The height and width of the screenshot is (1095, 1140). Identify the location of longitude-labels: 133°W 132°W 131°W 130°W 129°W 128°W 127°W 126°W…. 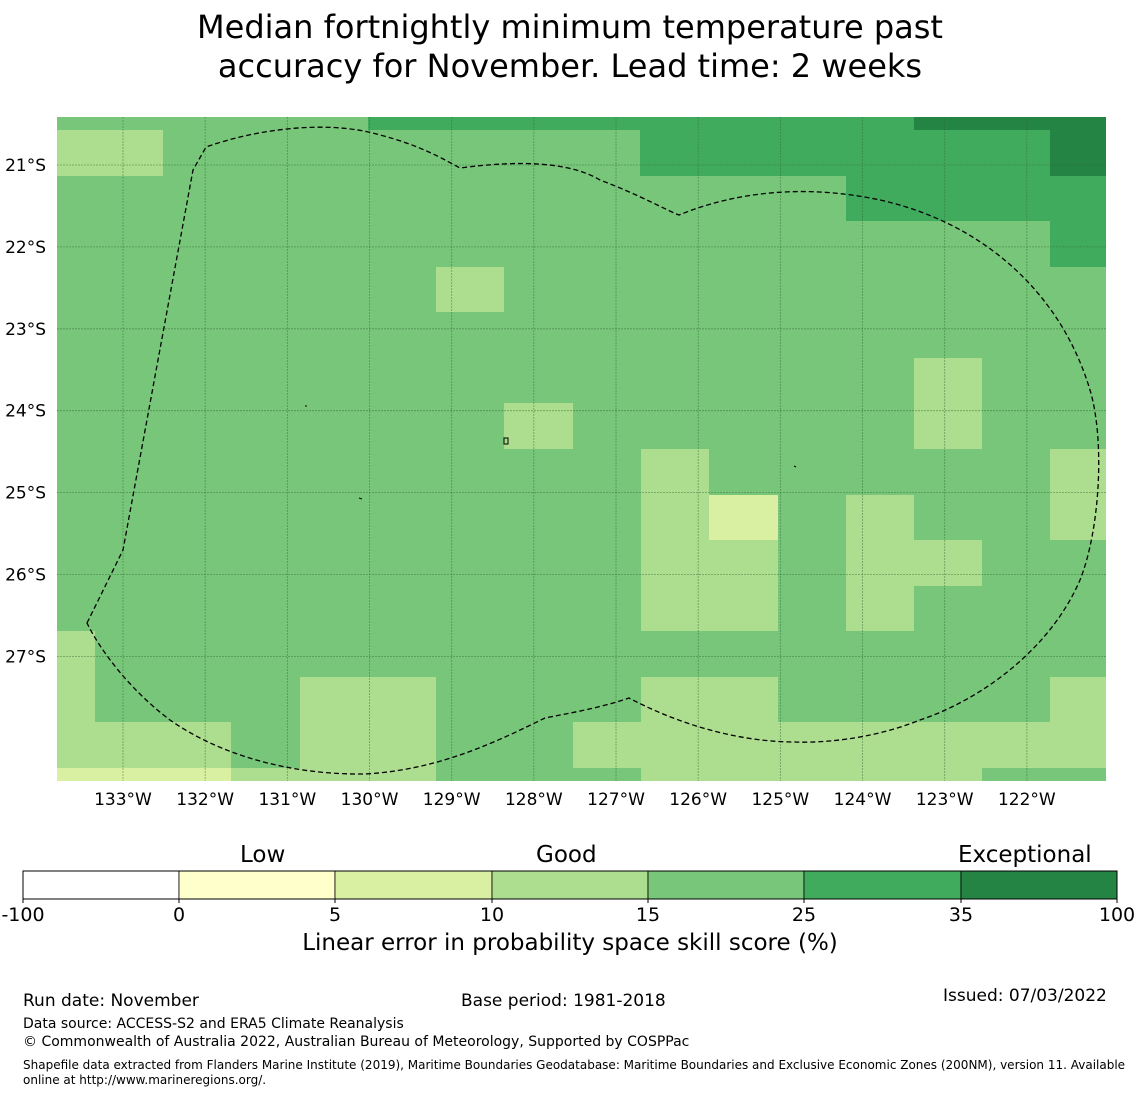
(575, 800).